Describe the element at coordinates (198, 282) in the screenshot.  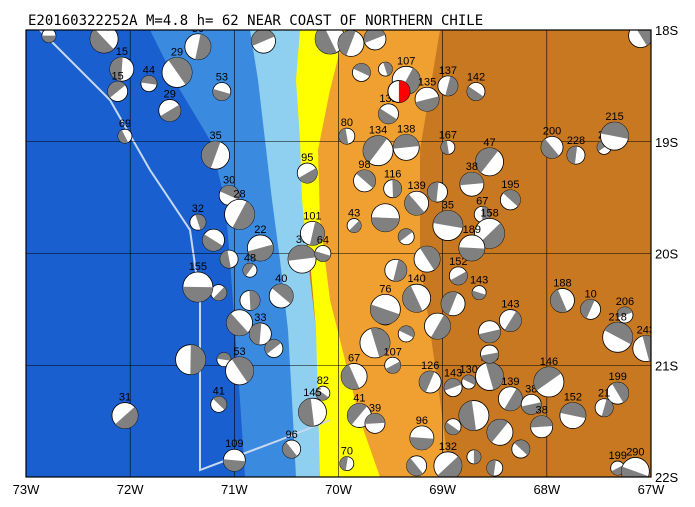
I see `beachball: 155` at that location.